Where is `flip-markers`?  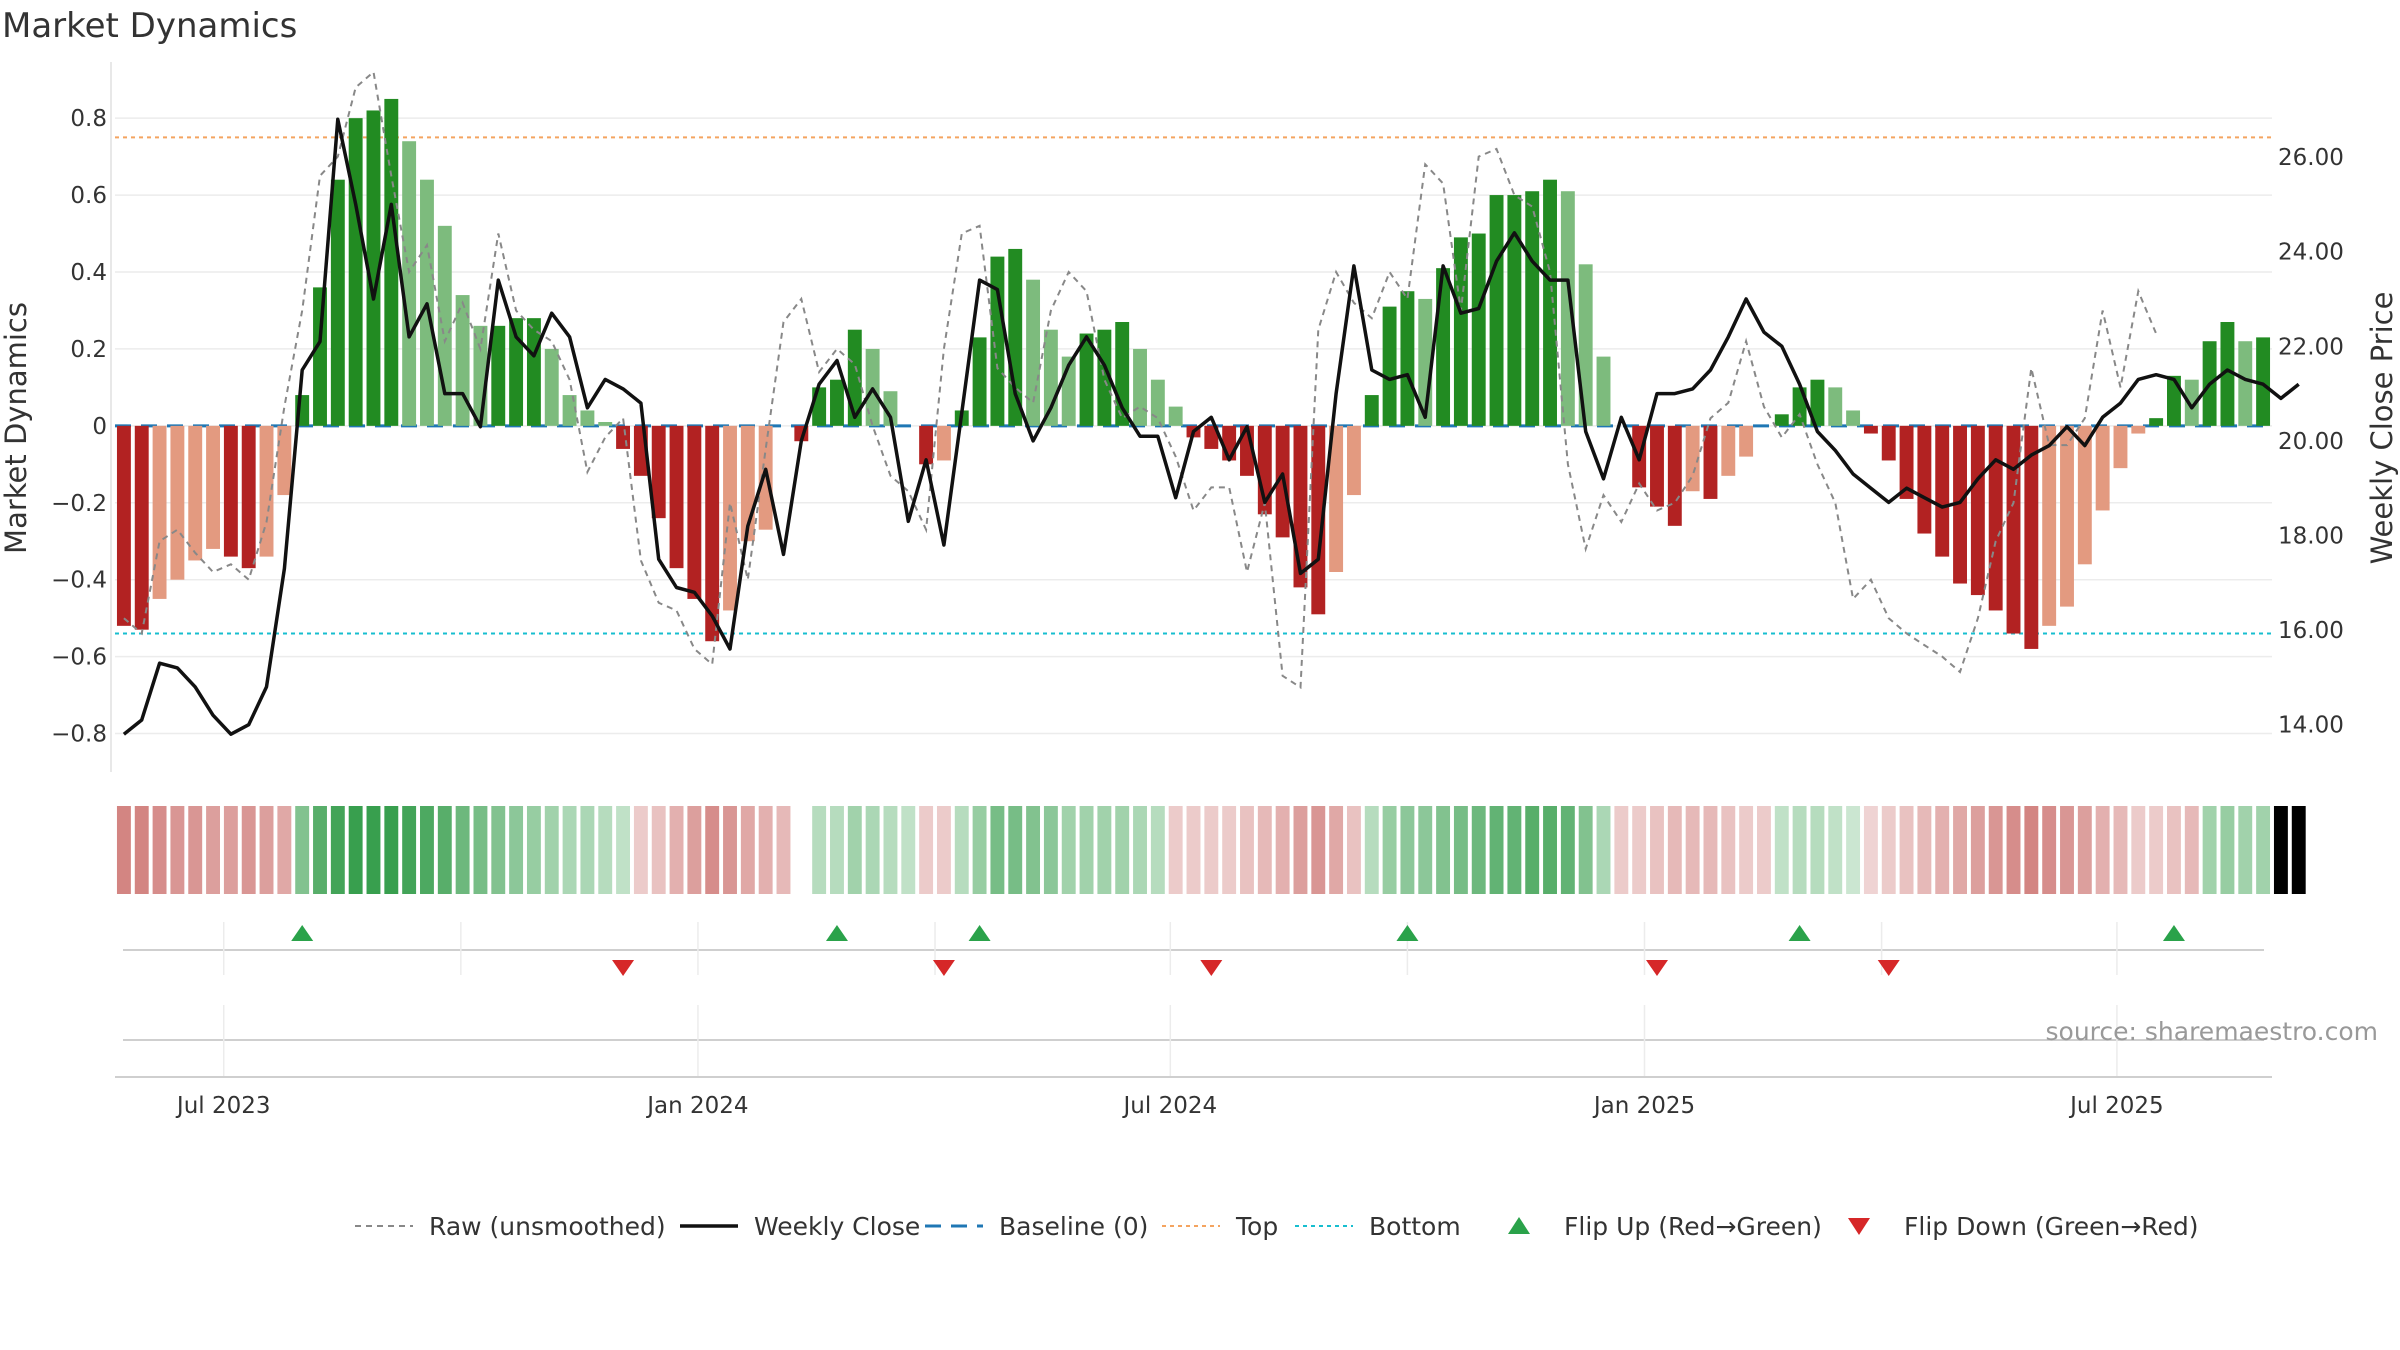 flip-markers is located at coordinates (1193, 999).